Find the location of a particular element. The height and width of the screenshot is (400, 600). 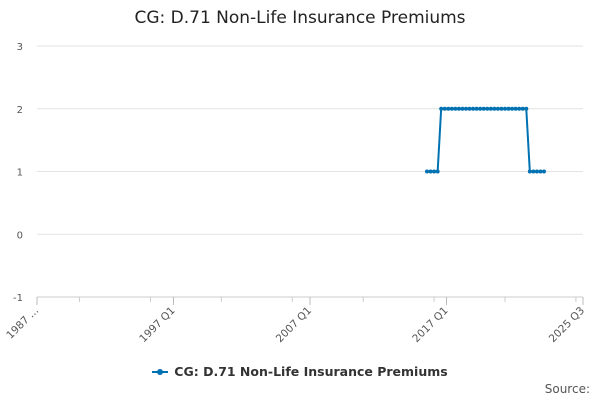

y-tick-label: -1 is located at coordinates (18, 298).